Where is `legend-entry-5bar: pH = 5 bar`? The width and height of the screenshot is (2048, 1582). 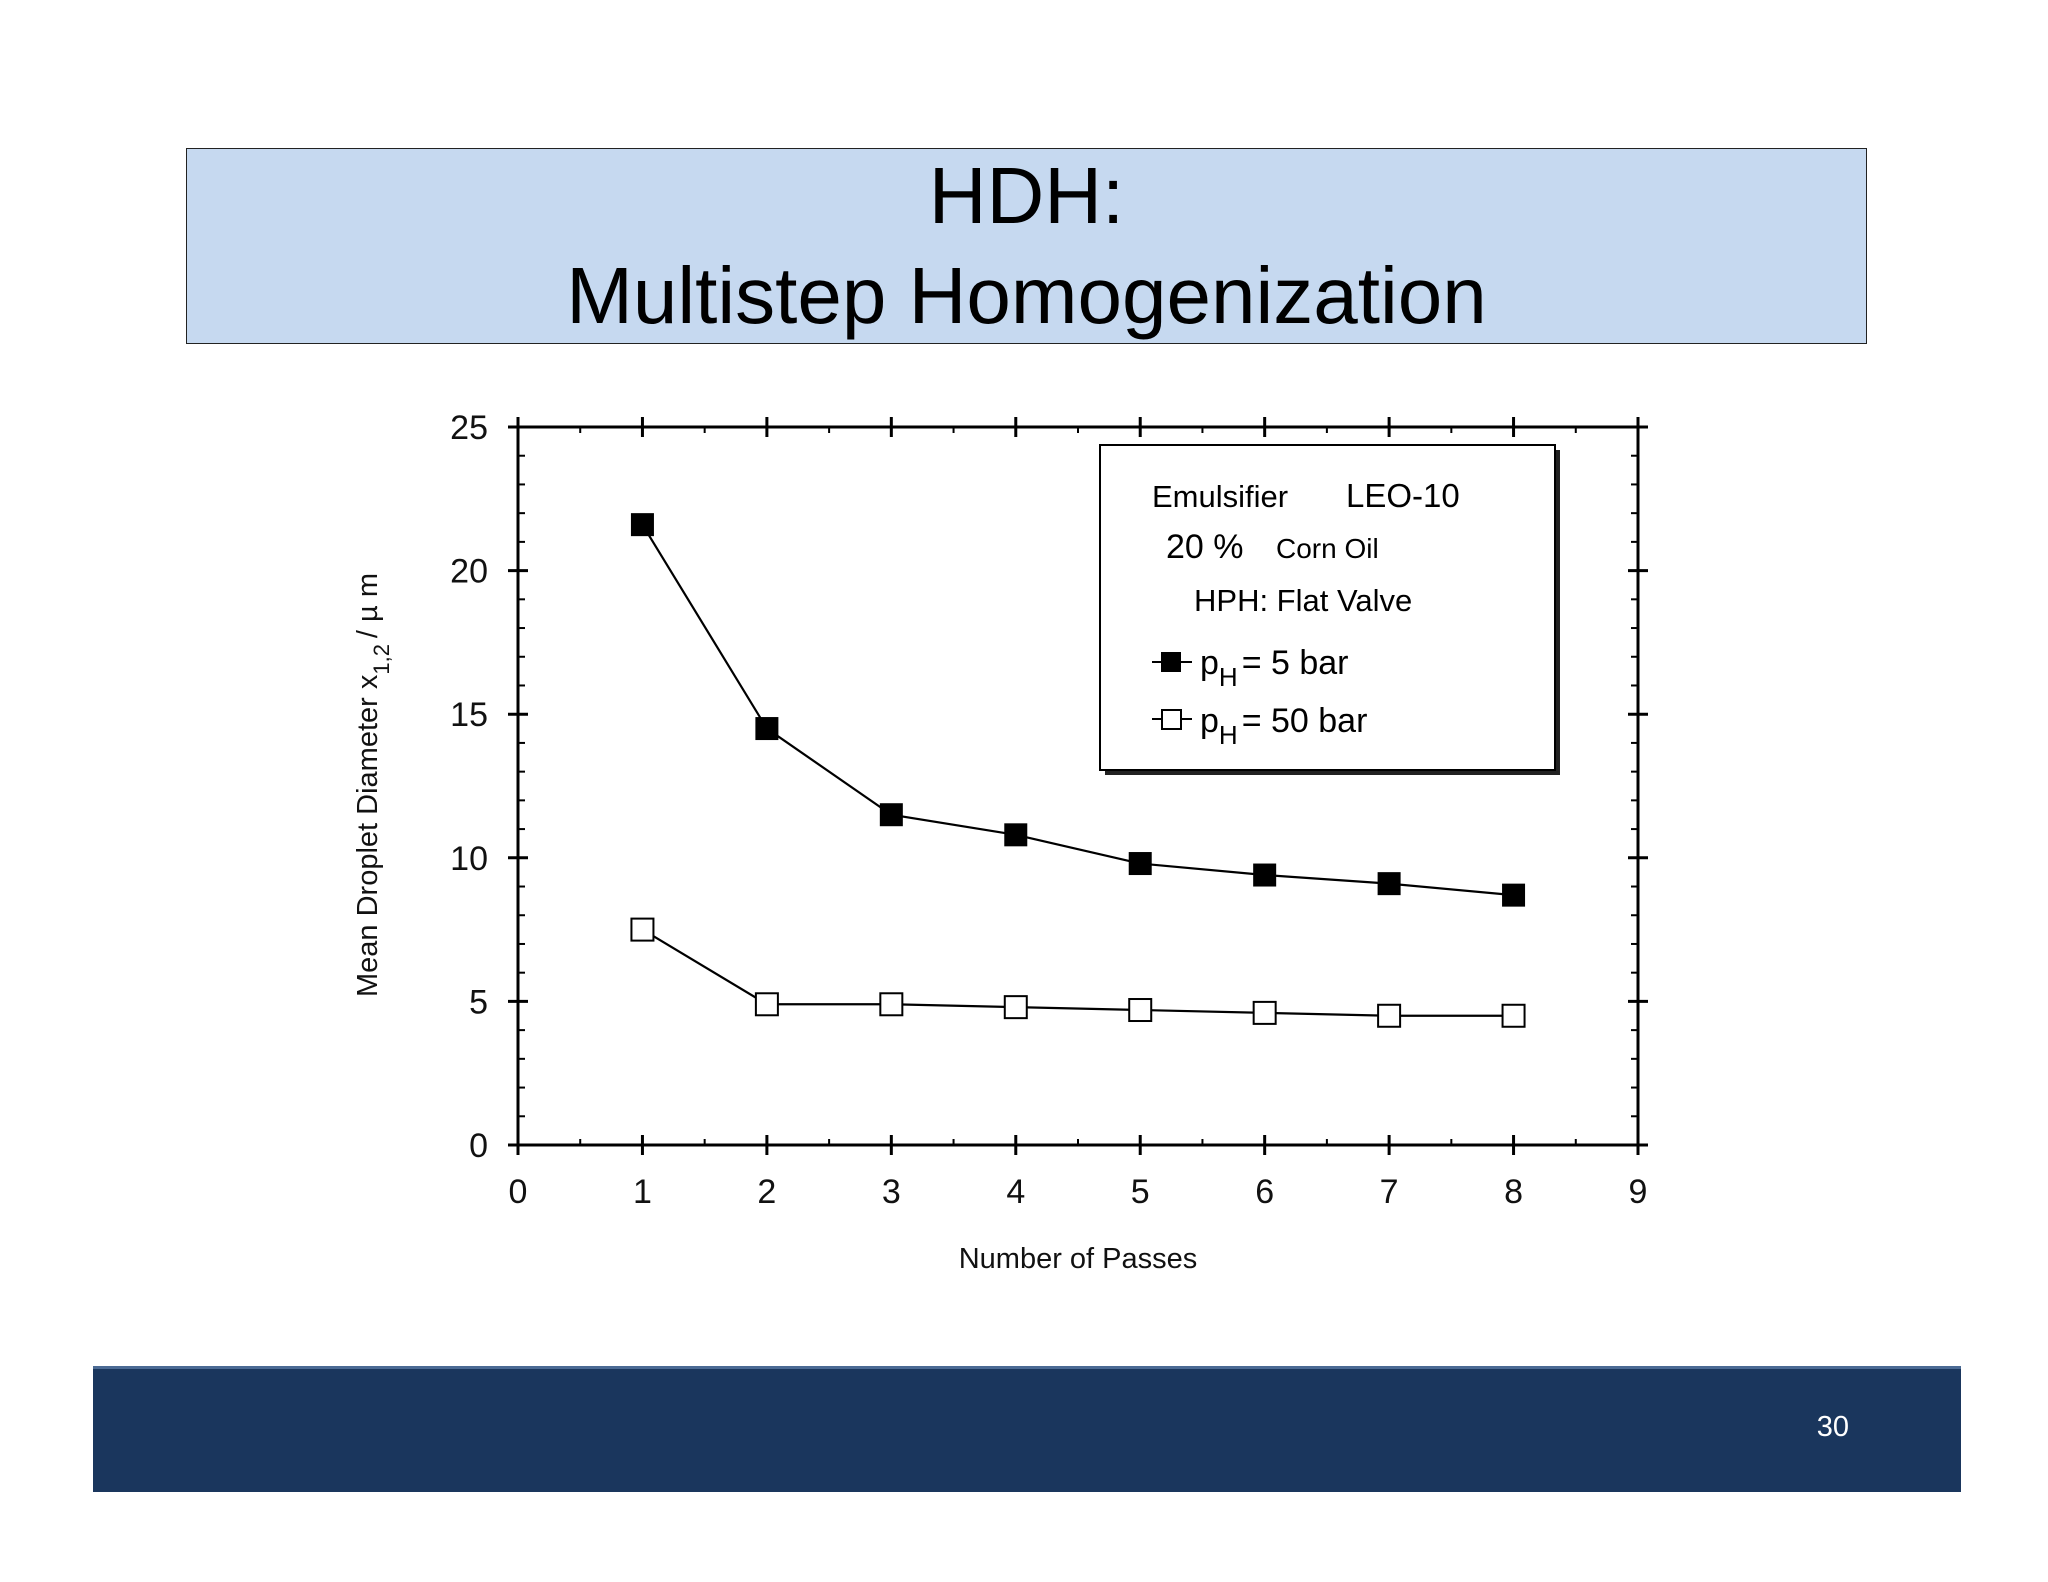 legend-entry-5bar: pH = 5 bar is located at coordinates (1274, 668).